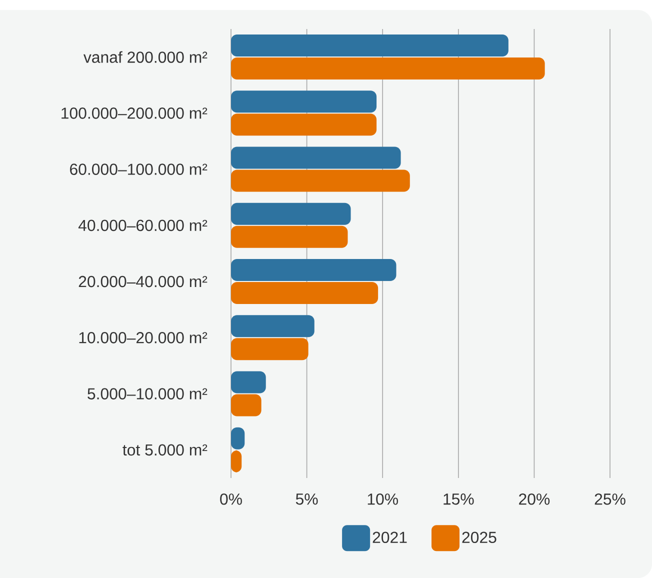  What do you see at coordinates (459, 499) in the screenshot?
I see `x-tick-label: 15%` at bounding box center [459, 499].